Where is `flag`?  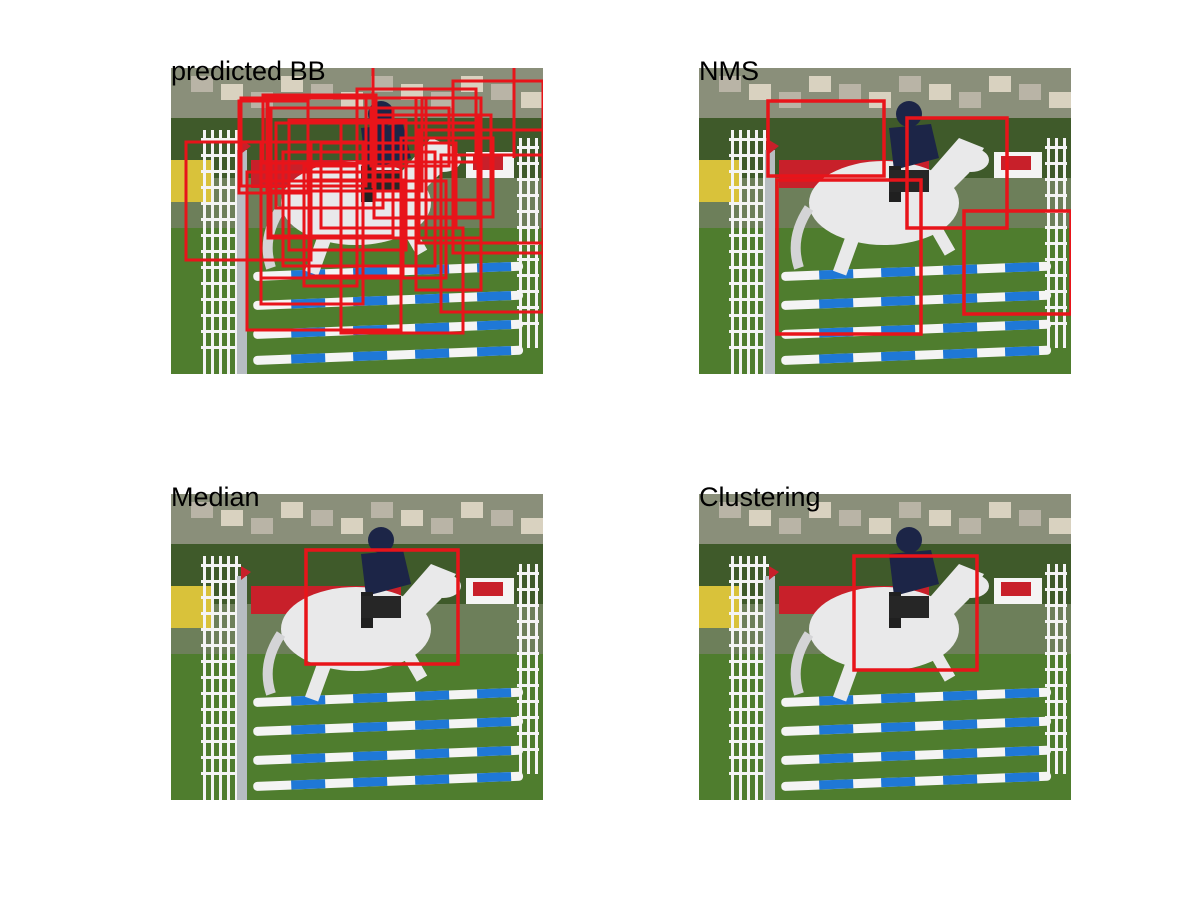 flag is located at coordinates (774, 573).